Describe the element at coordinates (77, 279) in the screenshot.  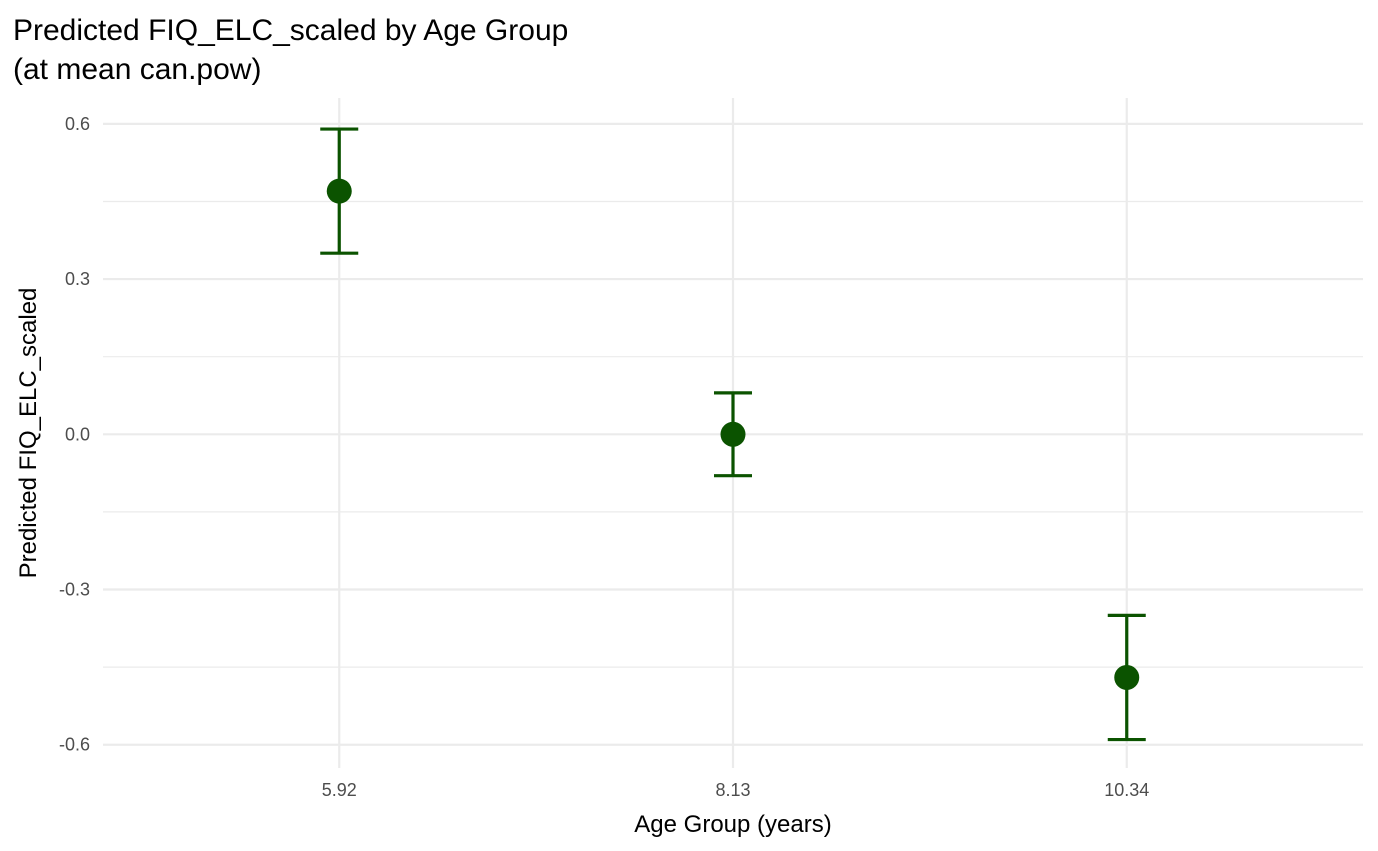
I see `y-tick-label: 0.3` at that location.